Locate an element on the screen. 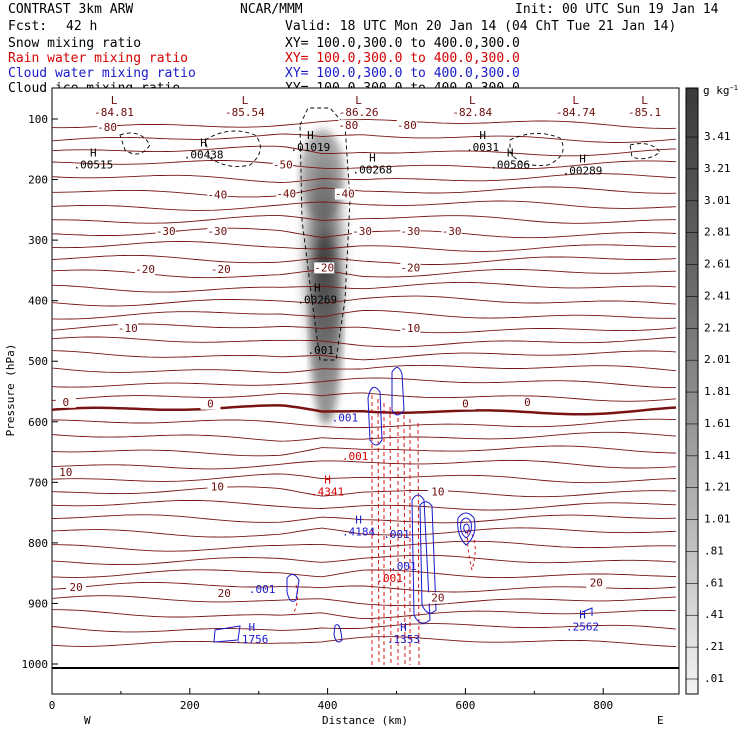 The width and height of the screenshot is (740, 740). extremum-value: -85.54 is located at coordinates (245, 112).